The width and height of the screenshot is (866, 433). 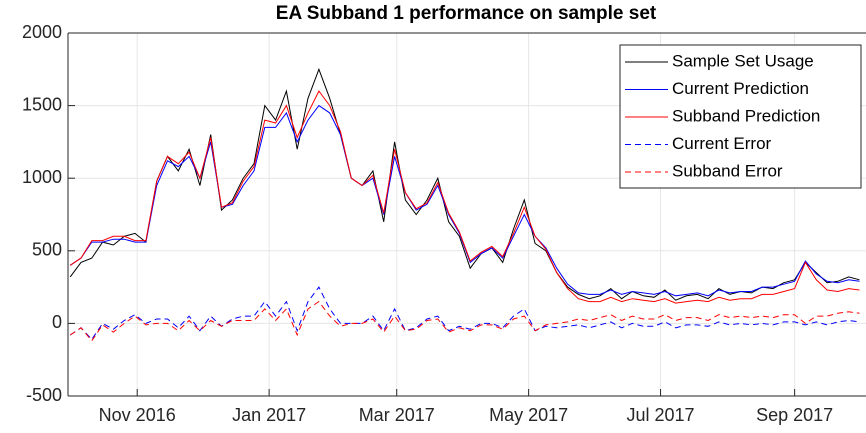 I want to click on y-tick-label: 2000, so click(x=42, y=32).